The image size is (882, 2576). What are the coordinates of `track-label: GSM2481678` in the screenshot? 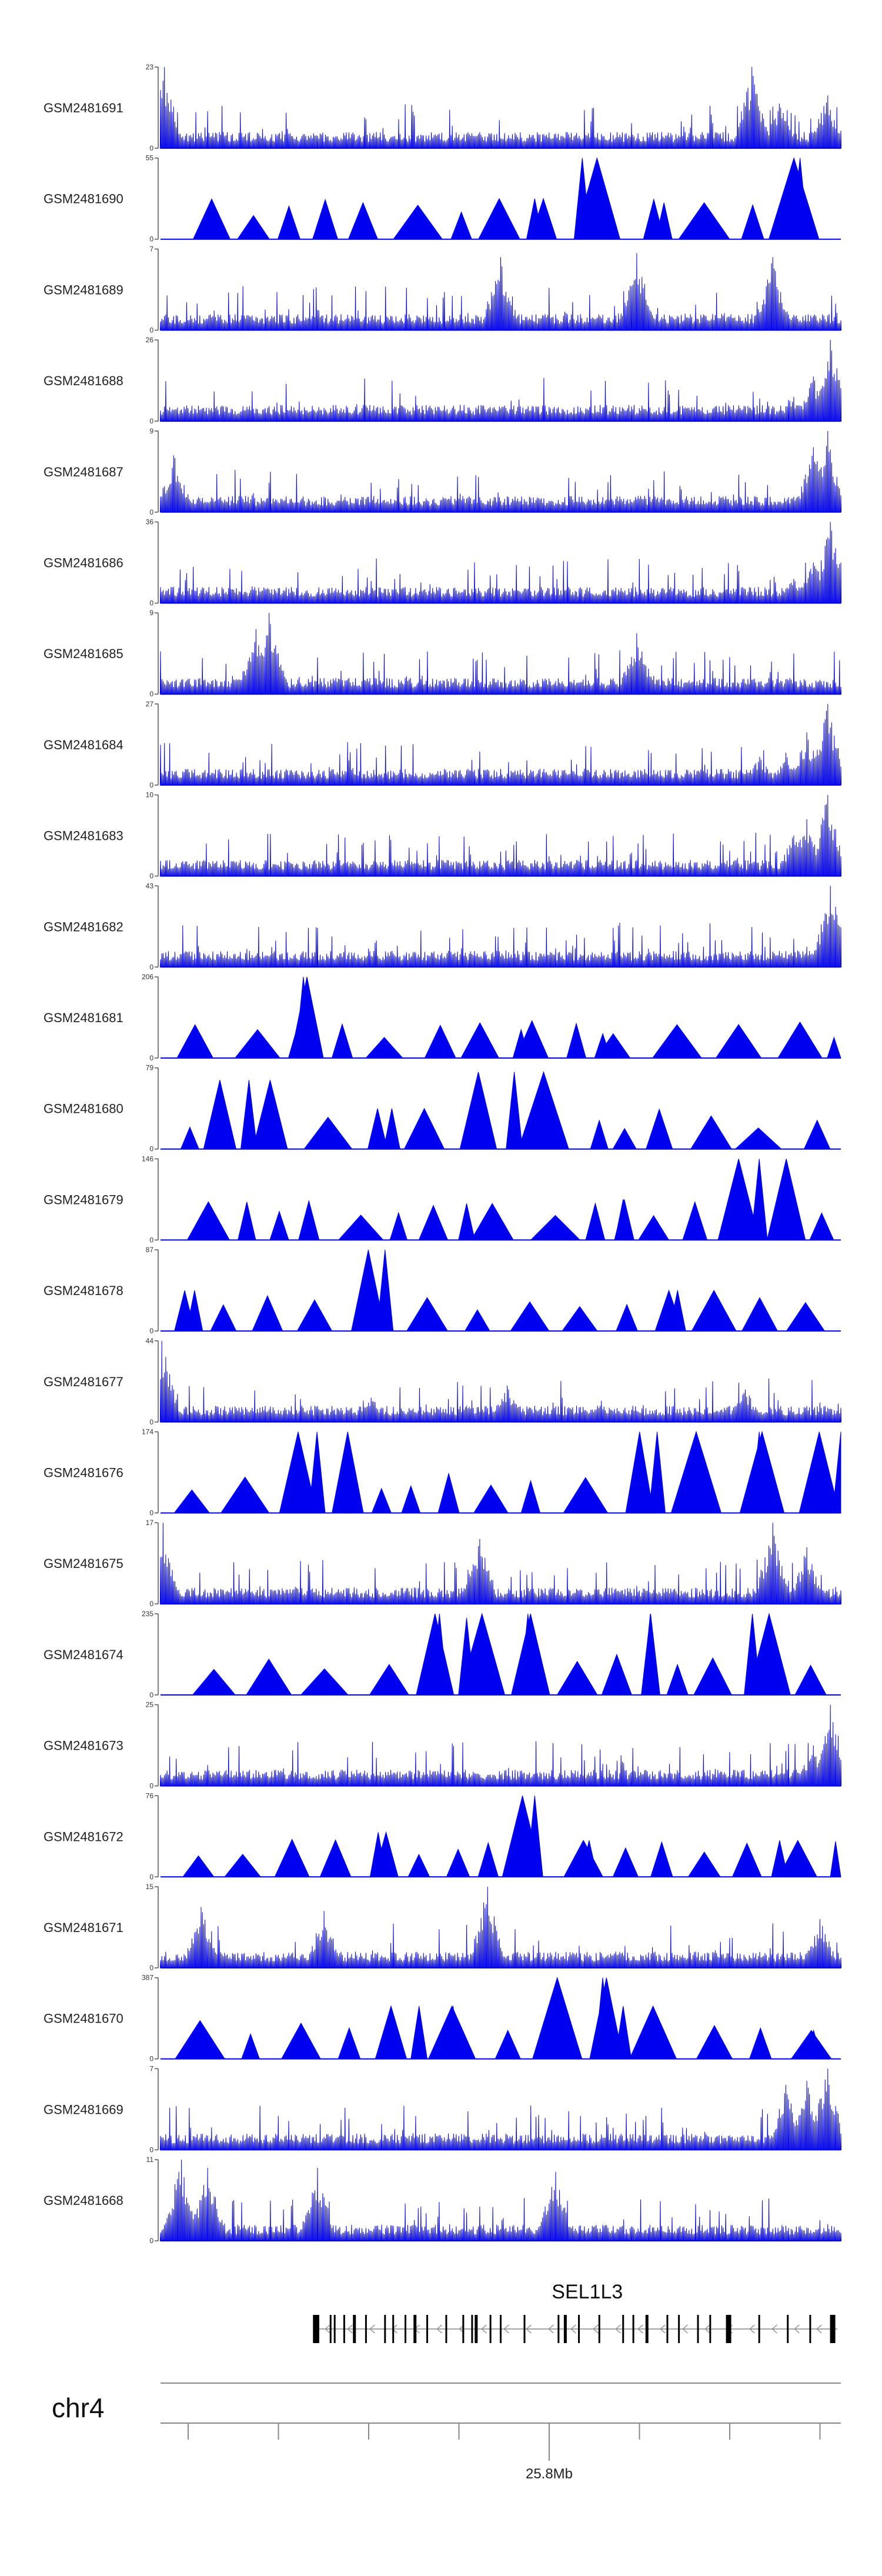 It's located at (83, 1290).